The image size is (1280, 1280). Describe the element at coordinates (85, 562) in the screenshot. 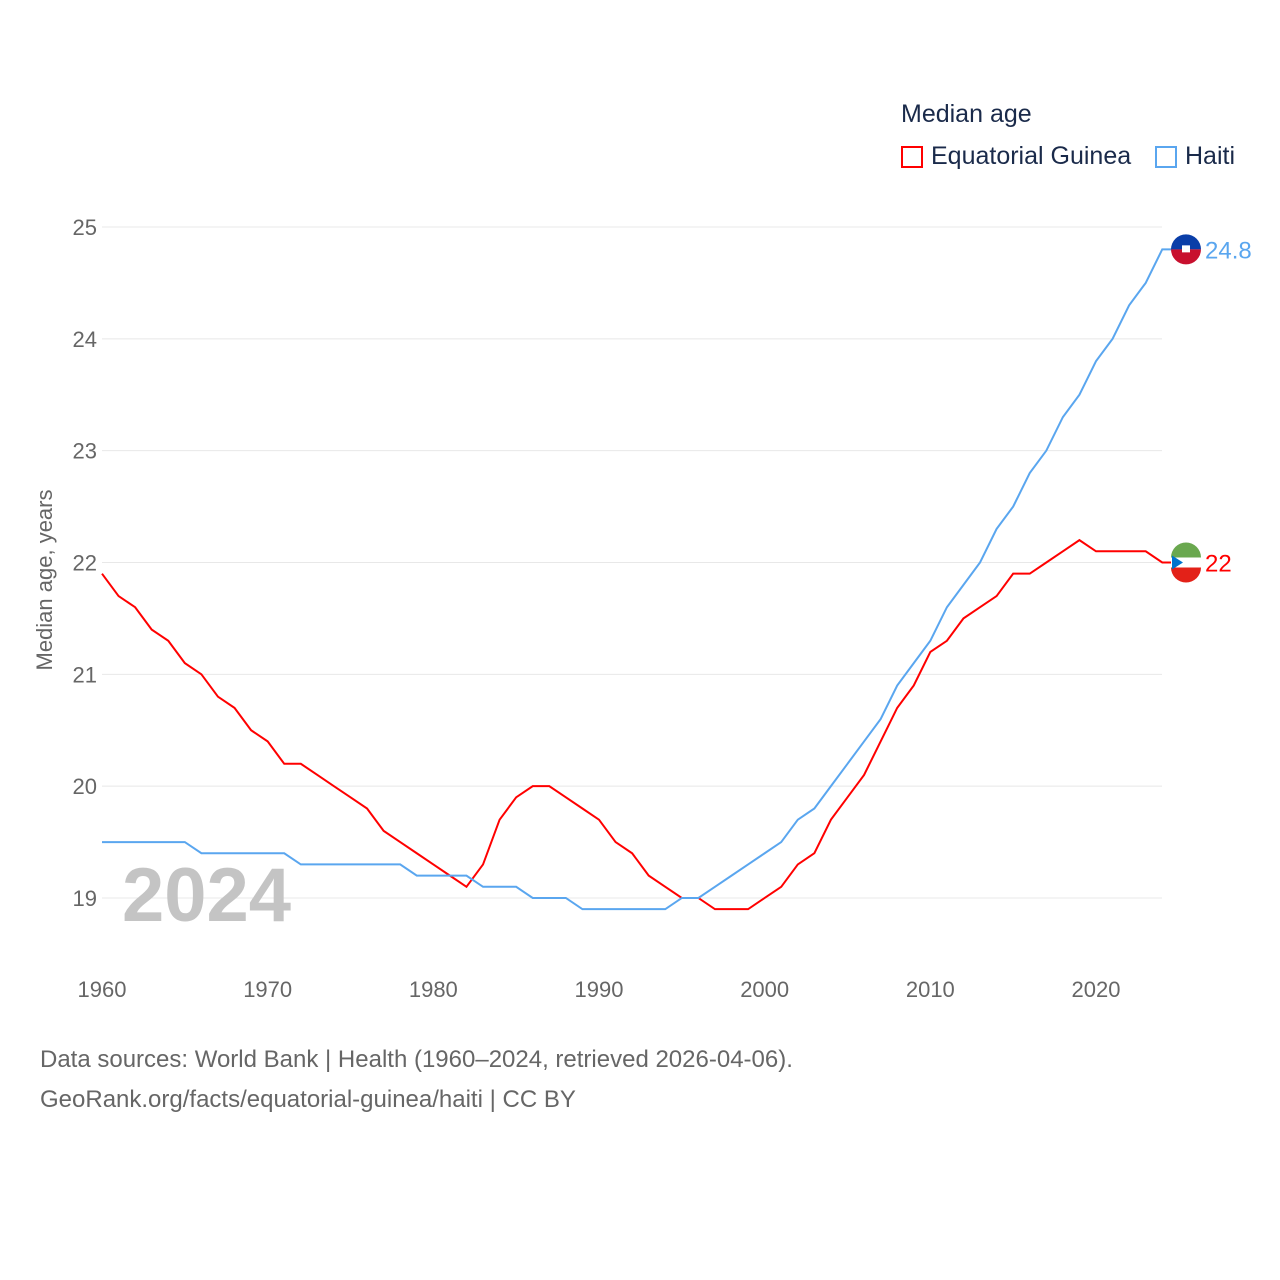

I see `y-tick-label: 22` at that location.